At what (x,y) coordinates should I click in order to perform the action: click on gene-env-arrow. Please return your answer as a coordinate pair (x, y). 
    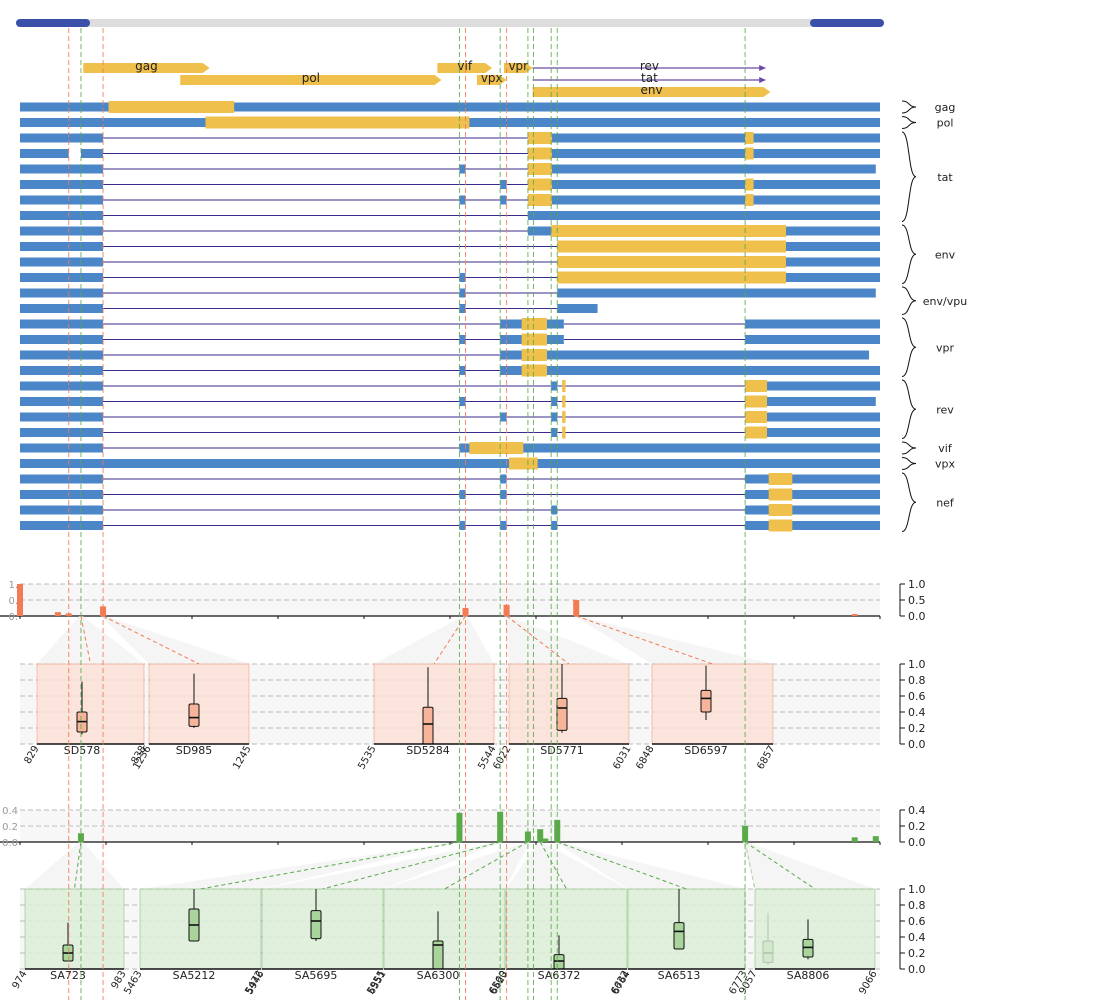
    Looking at the image, I should click on (651, 92).